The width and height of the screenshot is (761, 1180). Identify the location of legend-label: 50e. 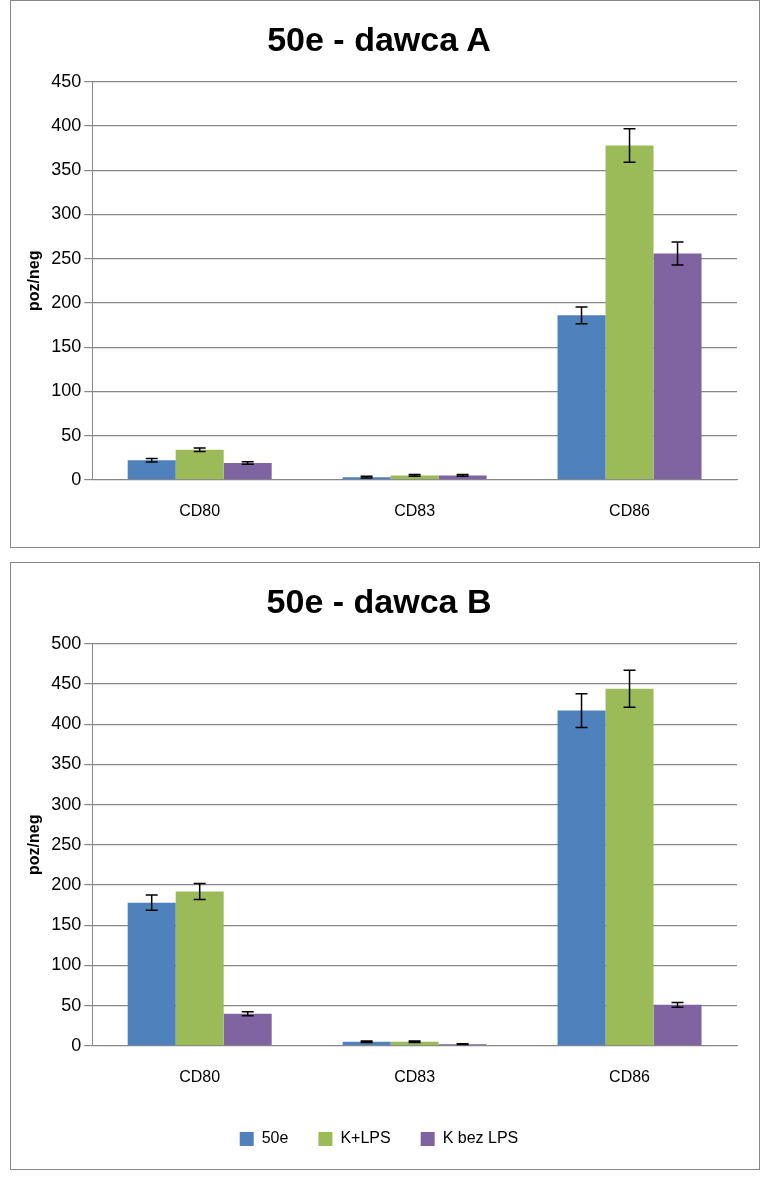
(275, 1138).